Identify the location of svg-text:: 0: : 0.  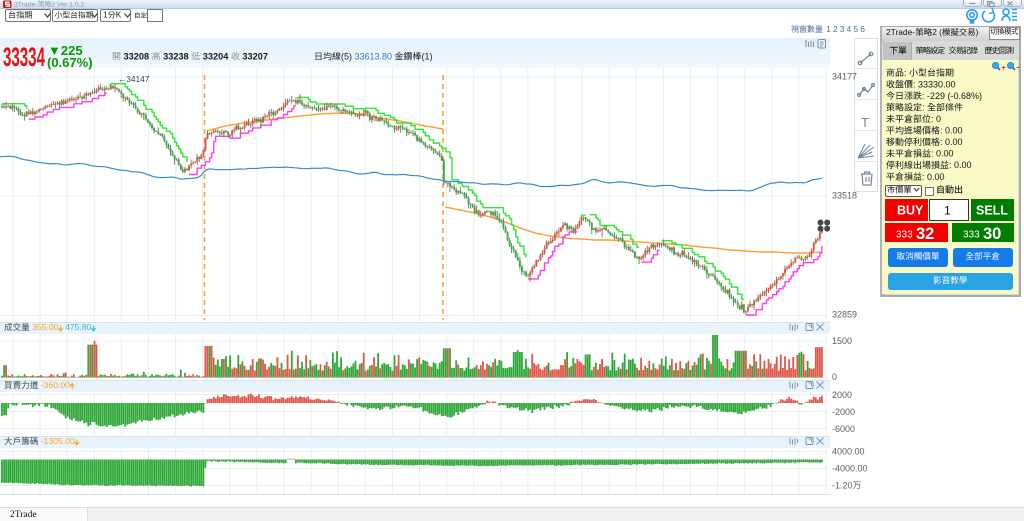
(936, 119).